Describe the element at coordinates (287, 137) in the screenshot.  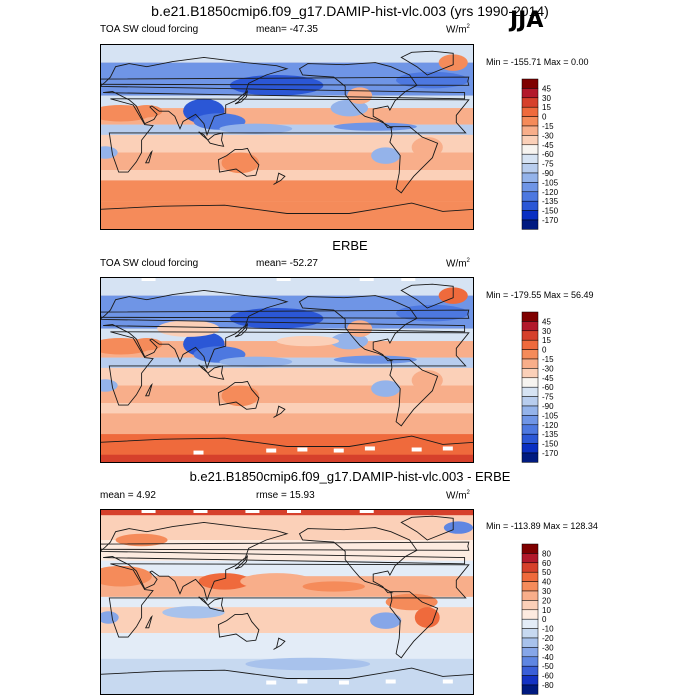
I see `panel1-map` at that location.